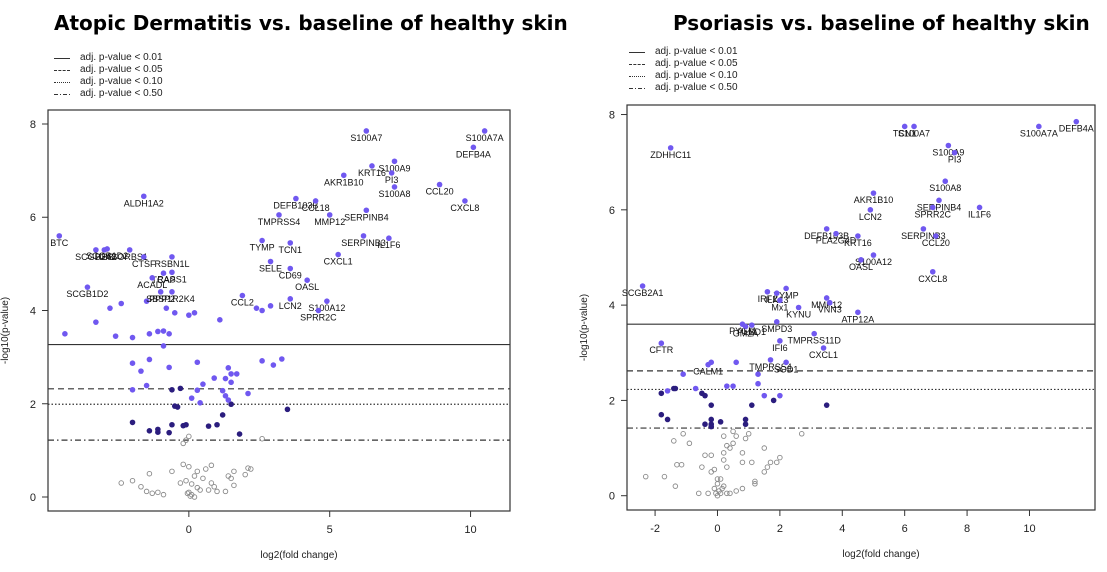 This screenshot has height=572, width=1107. What do you see at coordinates (307, 287) in the screenshot?
I see `gene-label: OASL` at bounding box center [307, 287].